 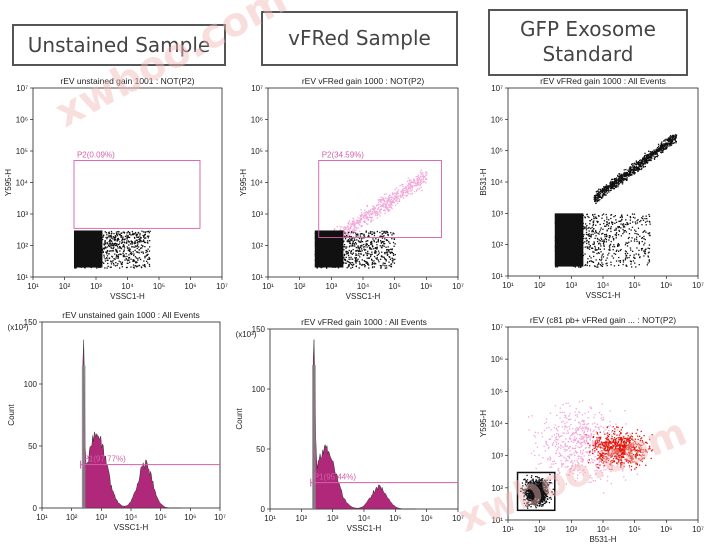 What do you see at coordinates (222, 286) in the screenshot?
I see `p1-xtick-label: 10⁷` at bounding box center [222, 286].